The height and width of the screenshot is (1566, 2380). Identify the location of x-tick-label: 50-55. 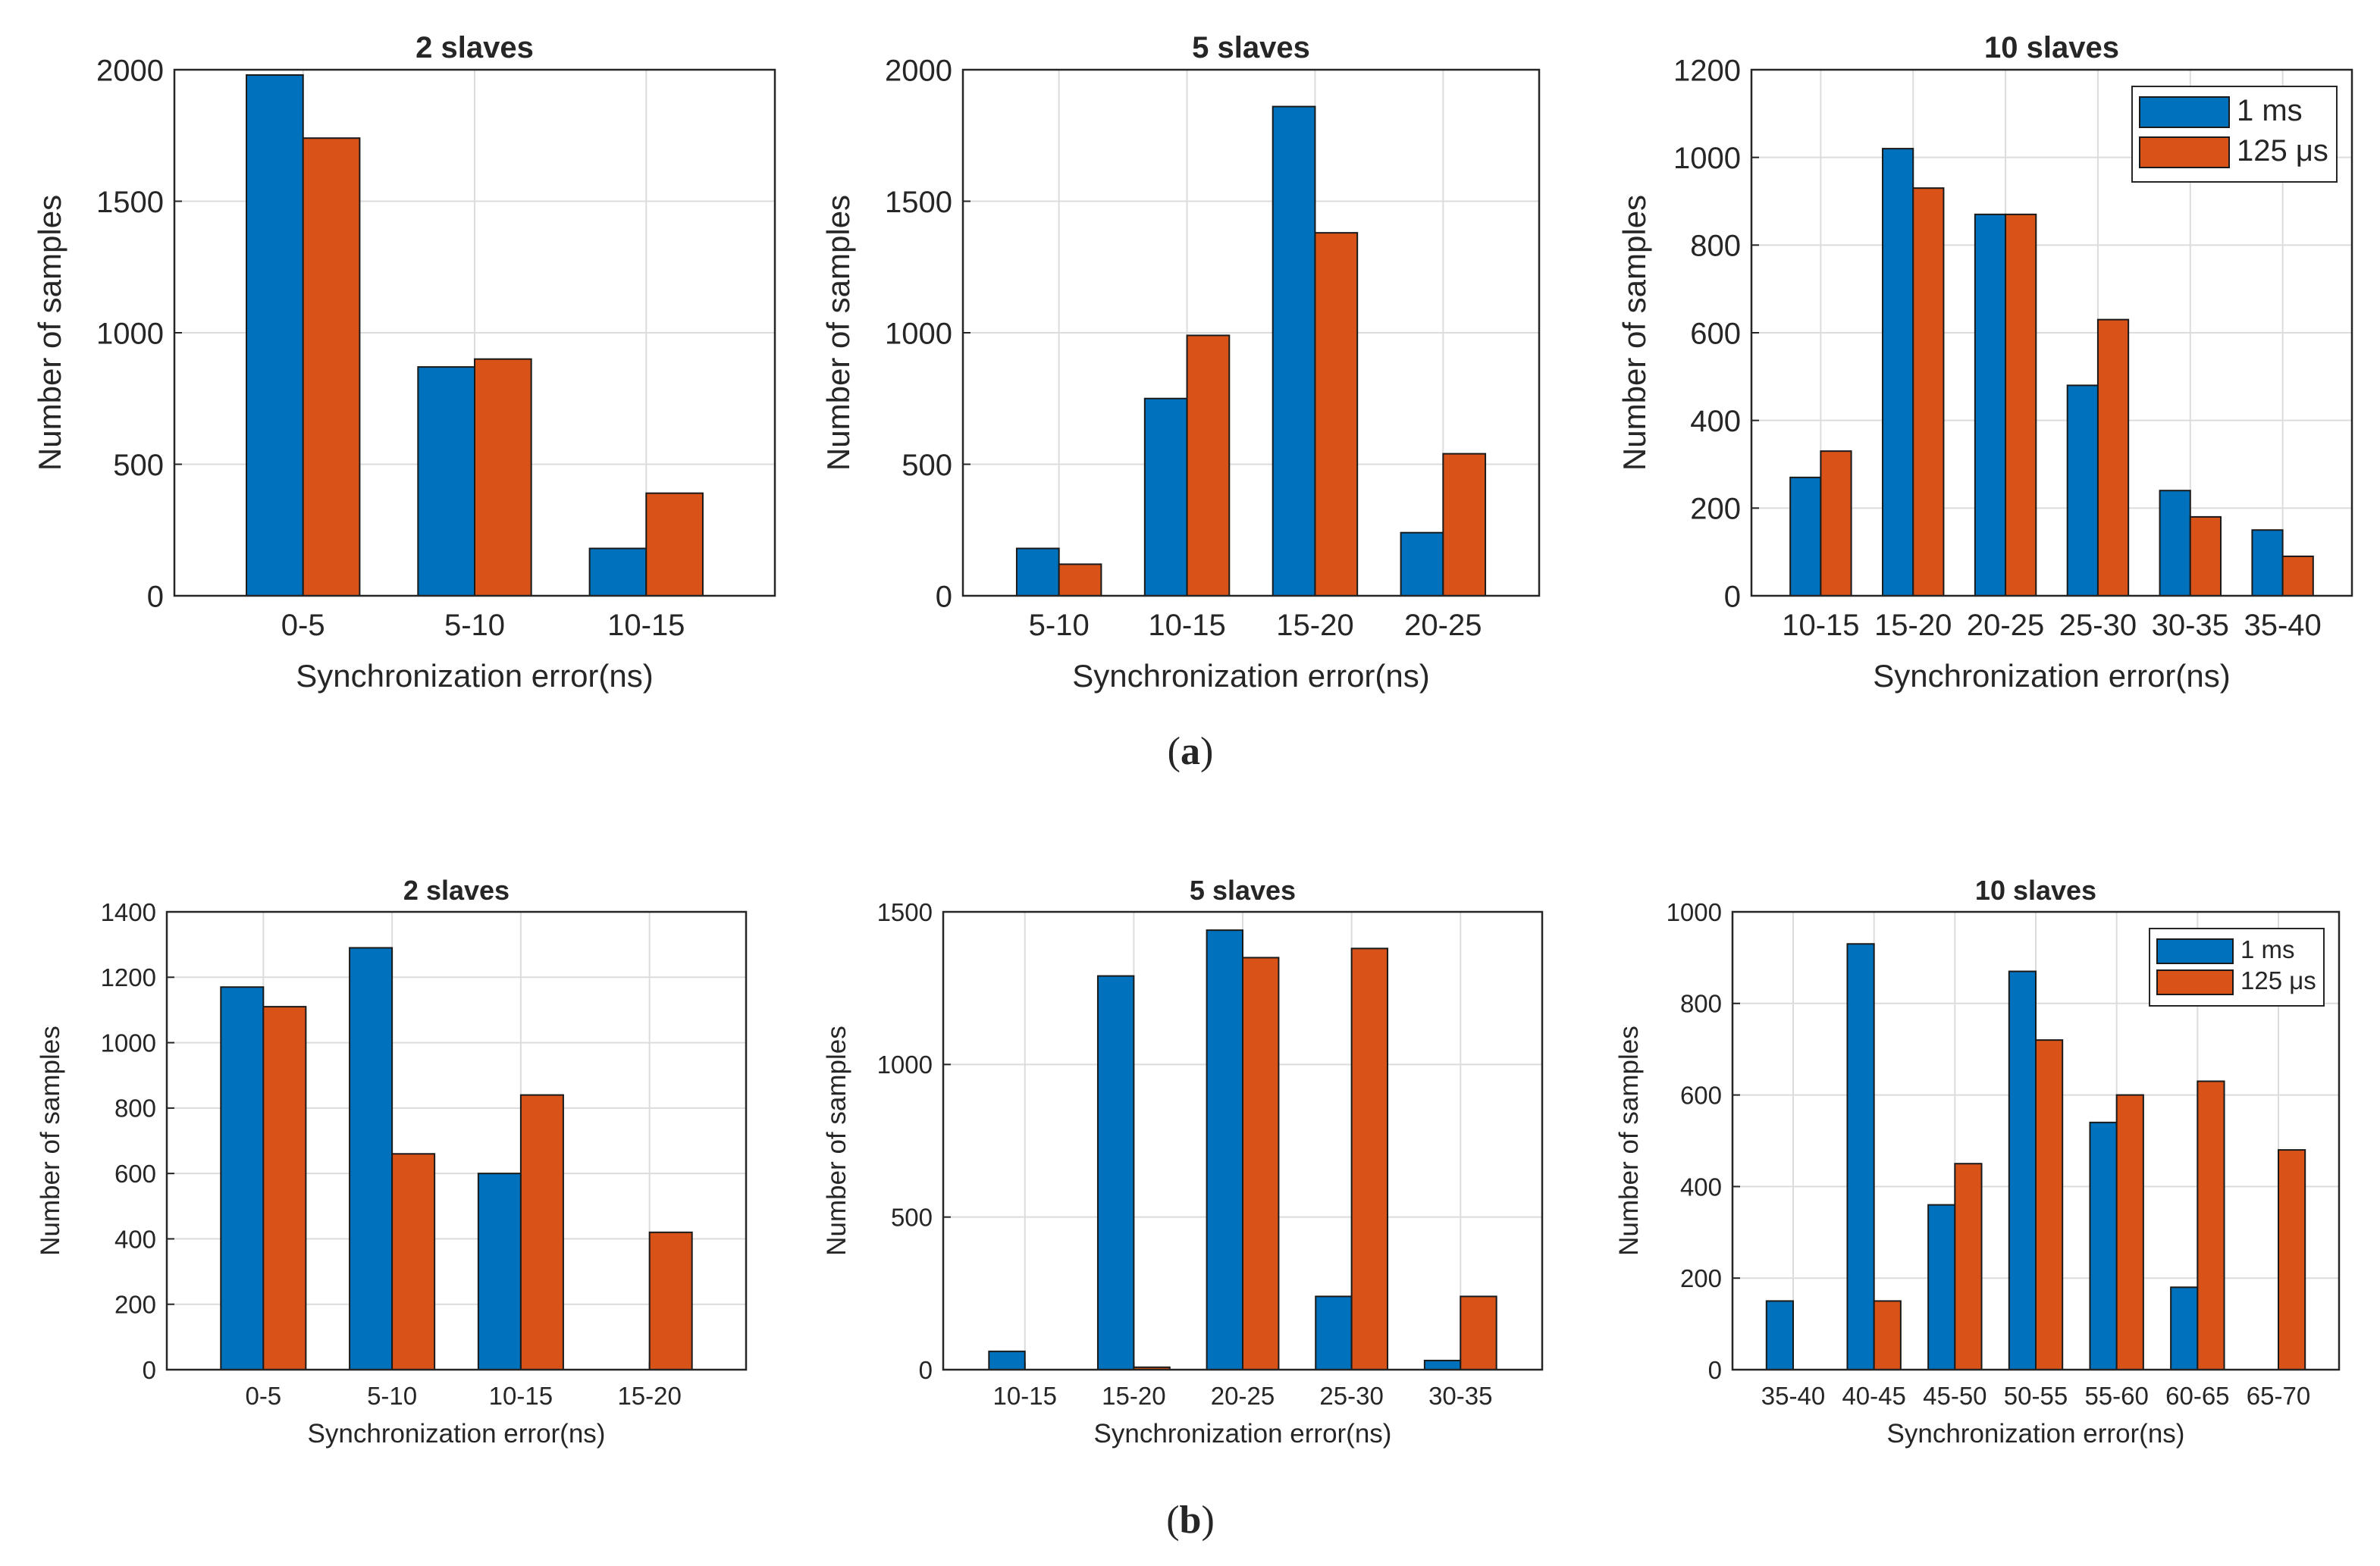
(2036, 1396).